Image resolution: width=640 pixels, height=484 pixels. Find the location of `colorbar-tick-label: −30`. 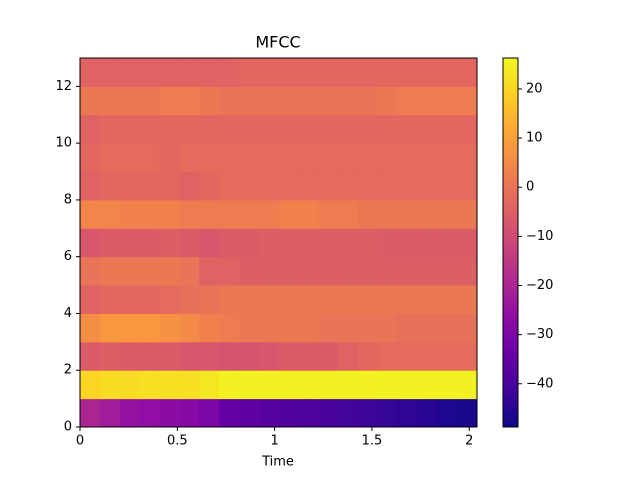

colorbar-tick-label: −30 is located at coordinates (539, 334).